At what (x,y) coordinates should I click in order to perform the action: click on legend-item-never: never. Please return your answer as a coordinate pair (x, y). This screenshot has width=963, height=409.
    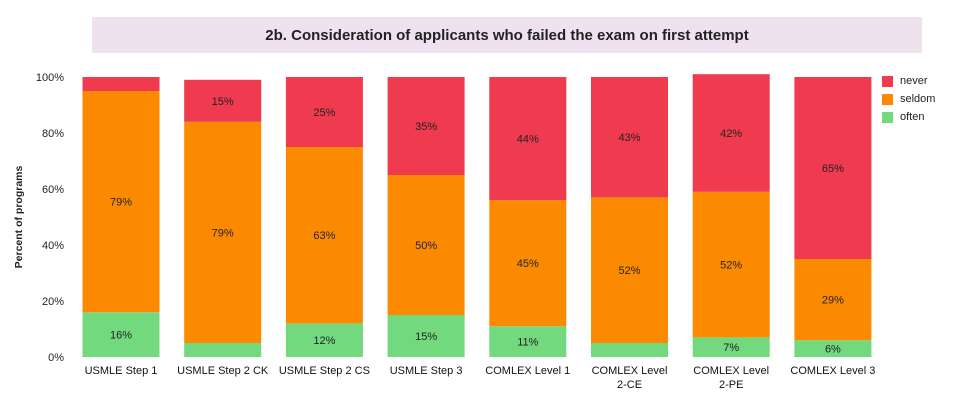
    Looking at the image, I should click on (908, 81).